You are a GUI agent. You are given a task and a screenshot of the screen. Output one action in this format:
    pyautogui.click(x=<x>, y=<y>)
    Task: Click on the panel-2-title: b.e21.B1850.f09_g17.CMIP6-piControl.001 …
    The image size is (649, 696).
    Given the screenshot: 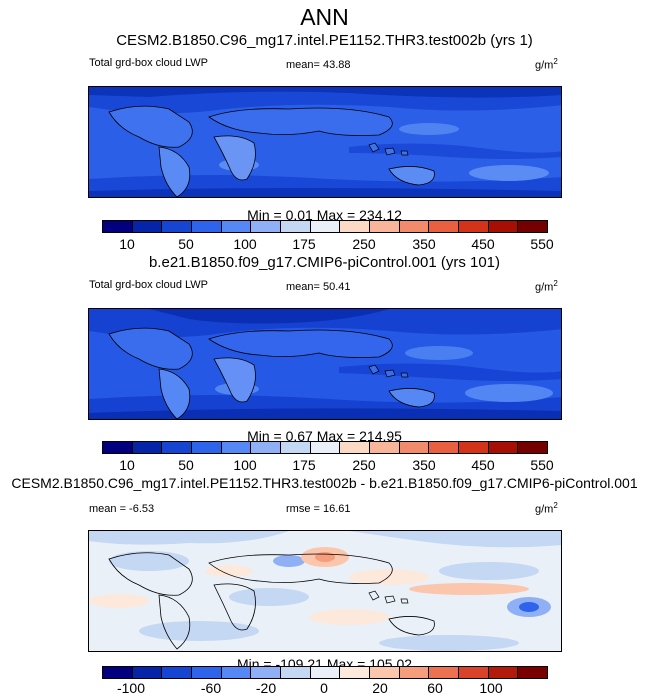 What is the action you would take?
    pyautogui.click(x=324, y=262)
    